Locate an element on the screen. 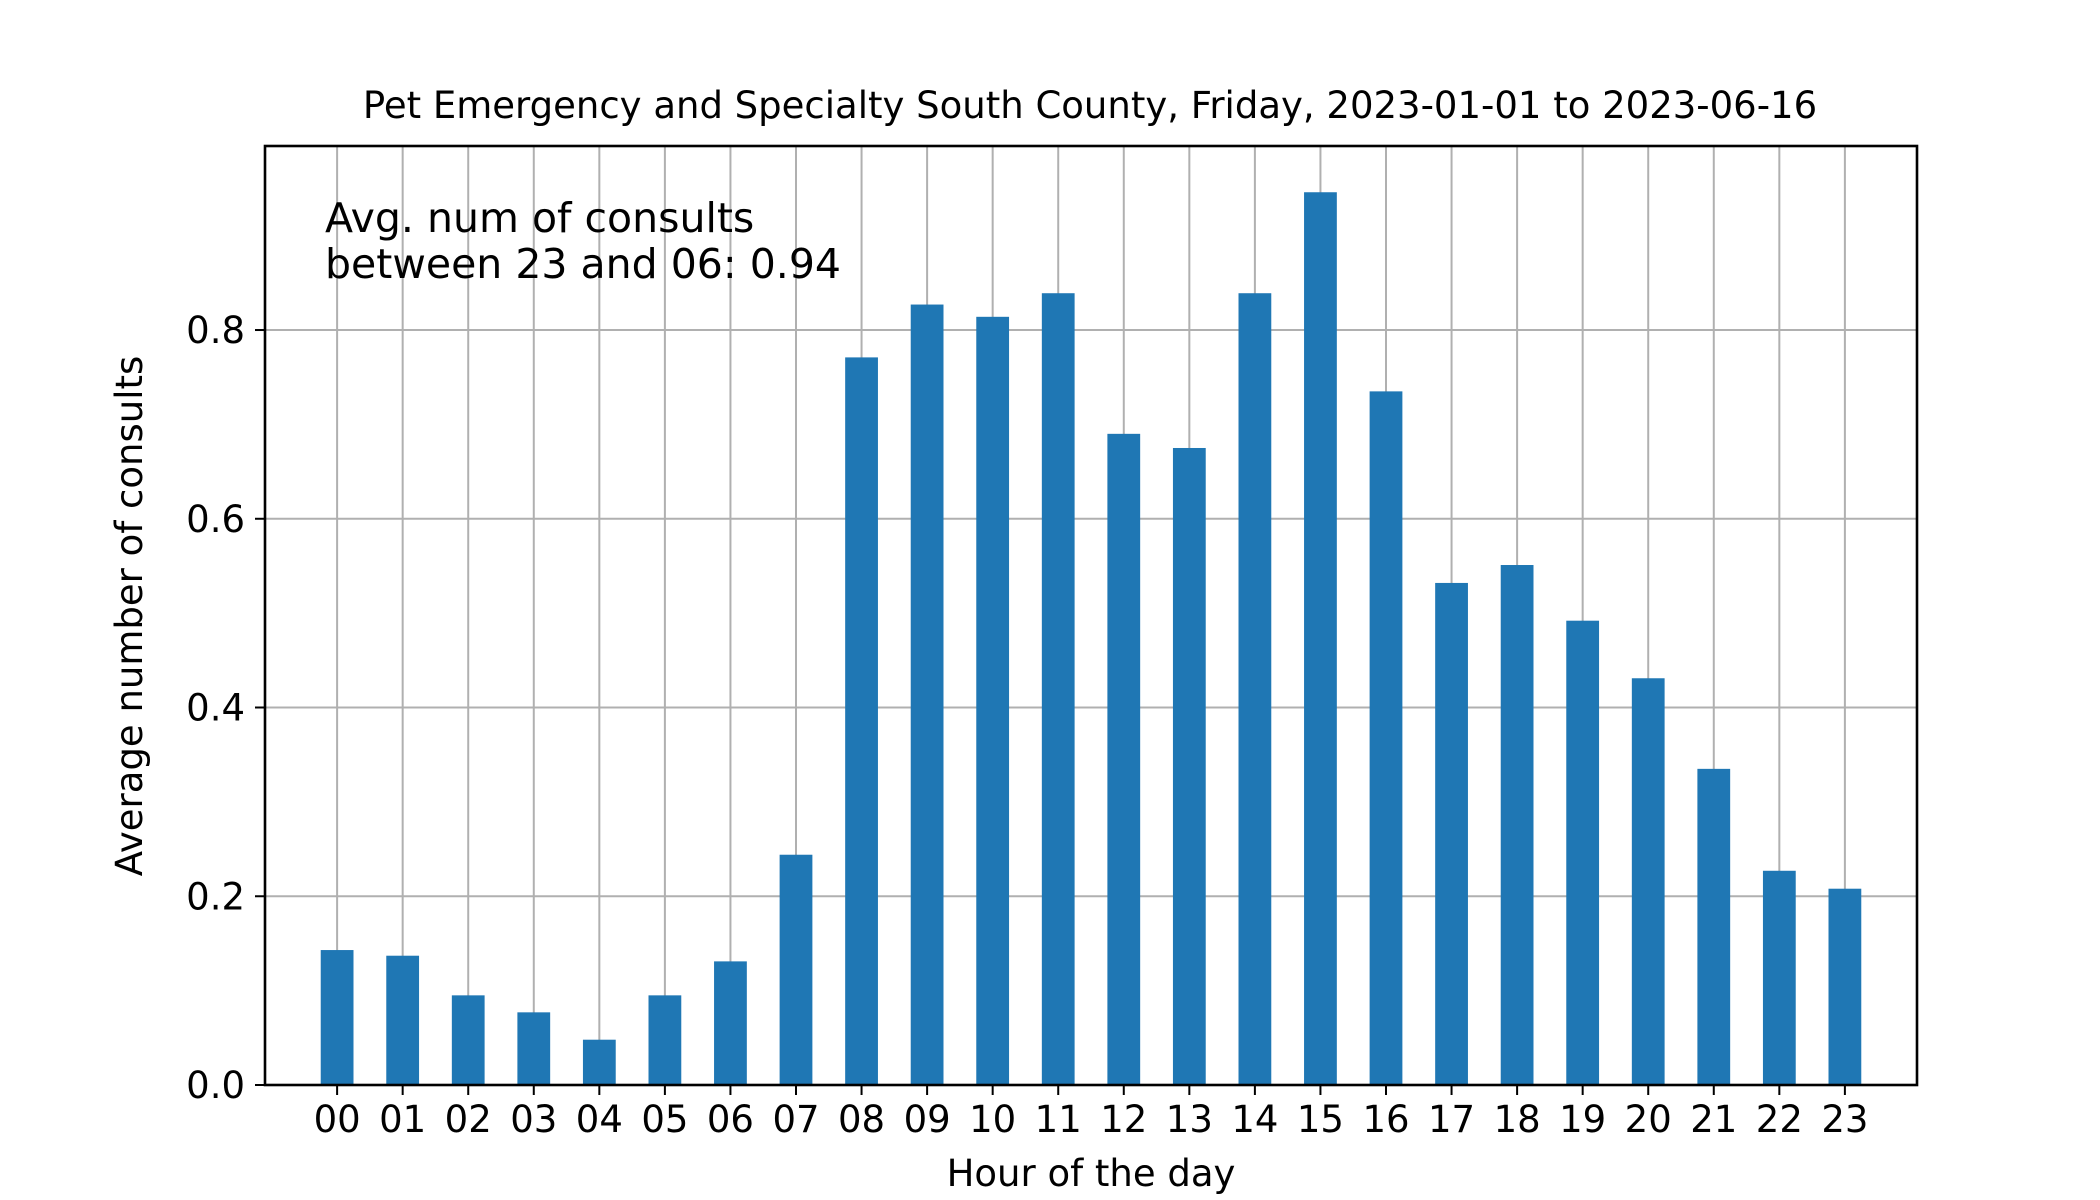 Image resolution: width=2100 pixels, height=1200 pixels. x-tick-label: 22 is located at coordinates (1779, 1119).